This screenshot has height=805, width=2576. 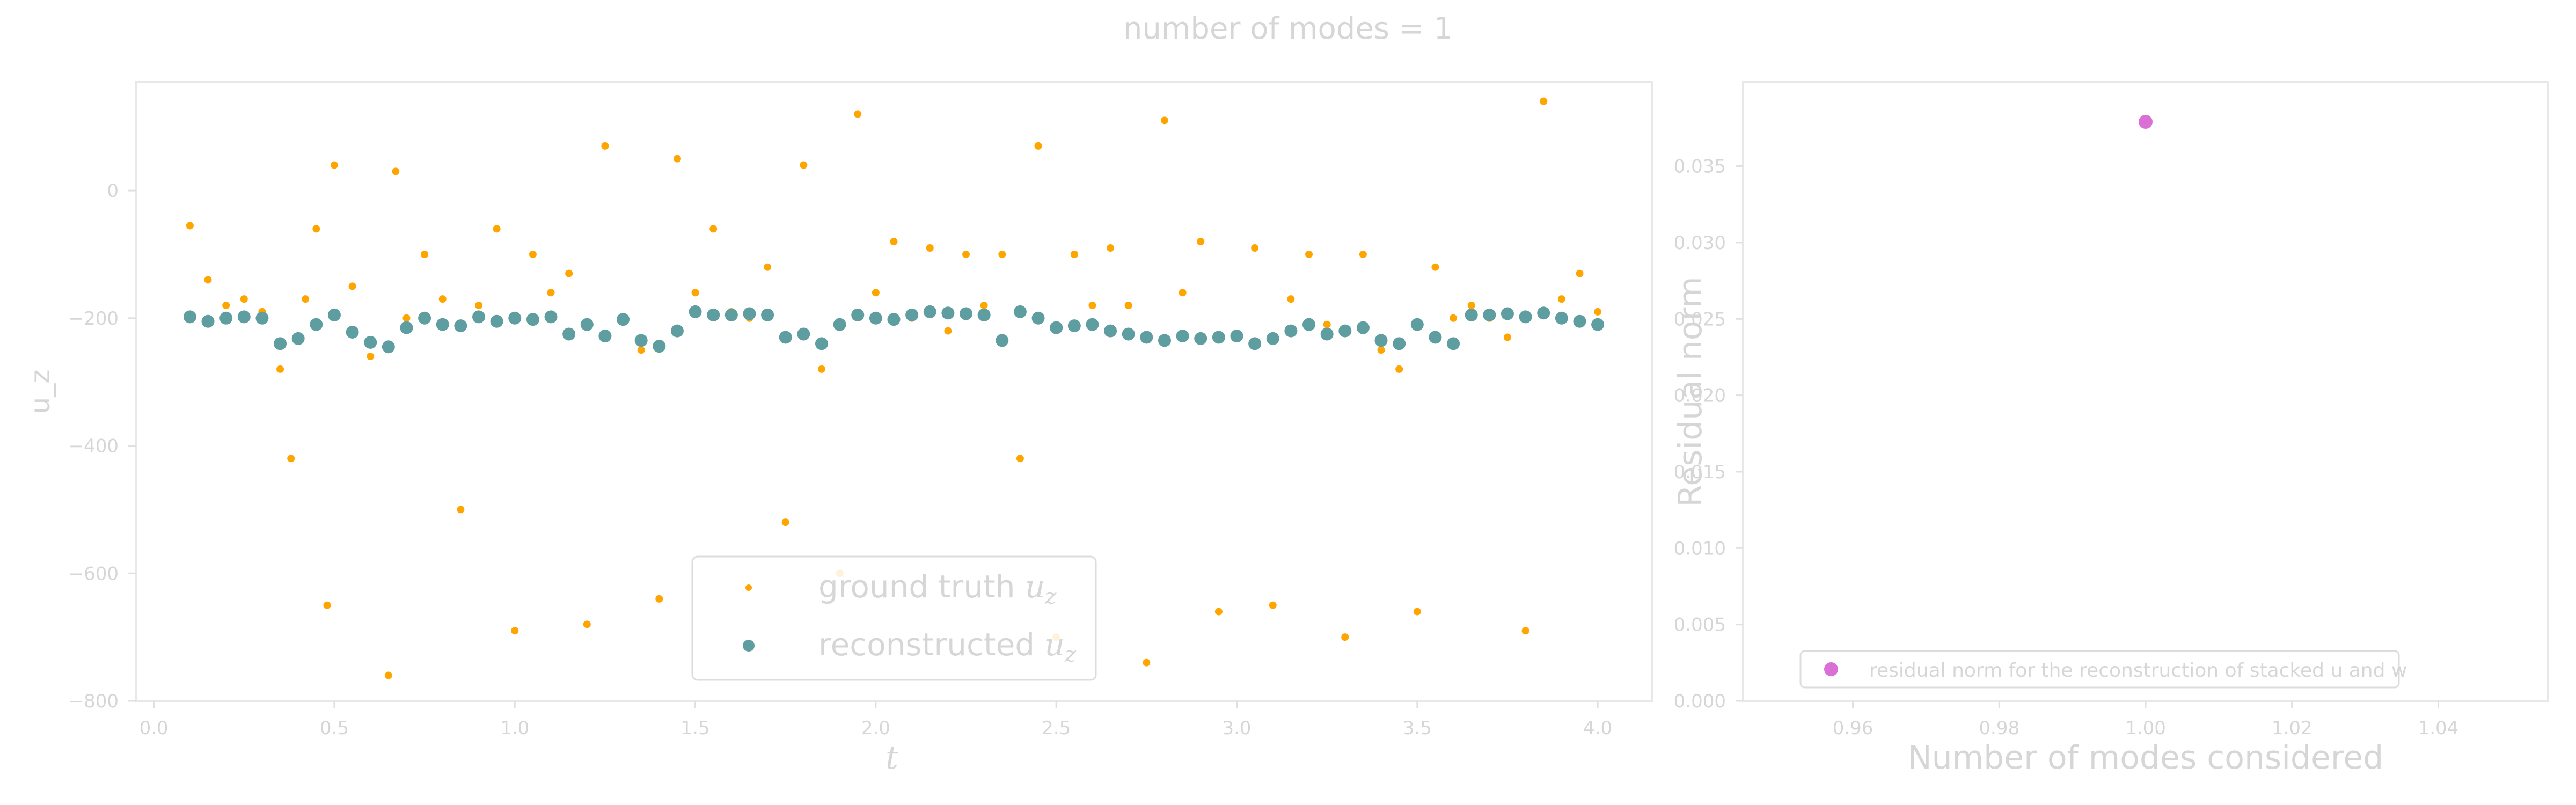 I want to click on right-x-tick-label: 1.02, so click(x=2292, y=728).